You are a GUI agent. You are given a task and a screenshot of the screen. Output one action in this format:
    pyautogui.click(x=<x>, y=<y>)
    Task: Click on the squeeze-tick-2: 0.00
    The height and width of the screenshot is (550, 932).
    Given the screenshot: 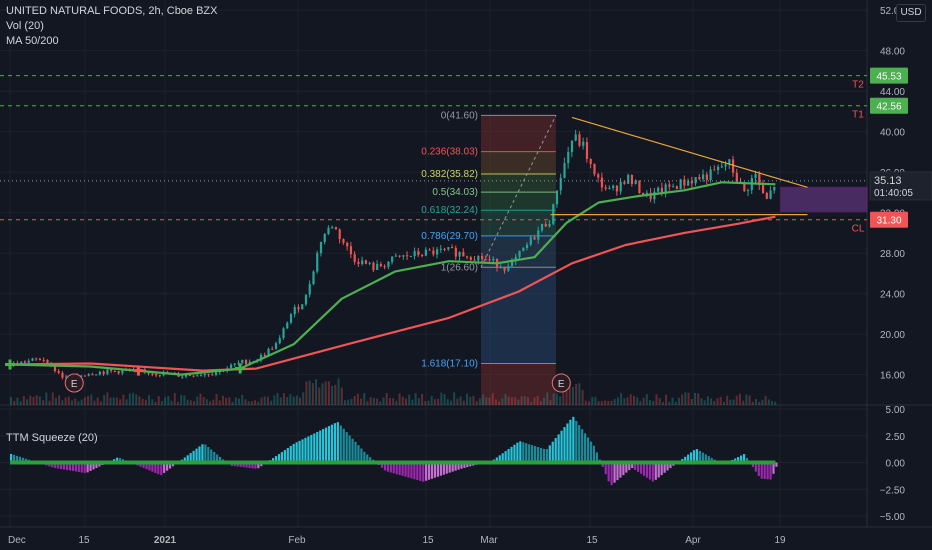 What is the action you would take?
    pyautogui.click(x=896, y=464)
    